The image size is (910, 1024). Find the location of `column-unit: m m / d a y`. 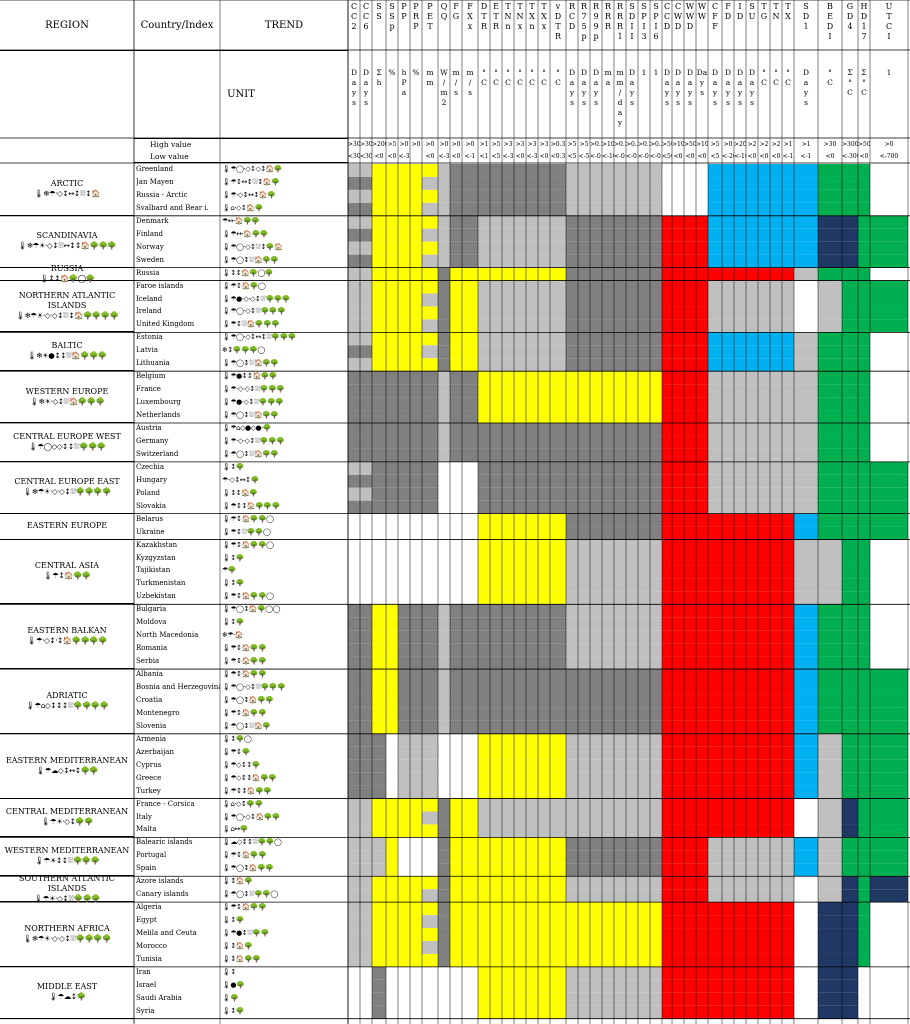

column-unit: m m / d a y is located at coordinates (620, 97).